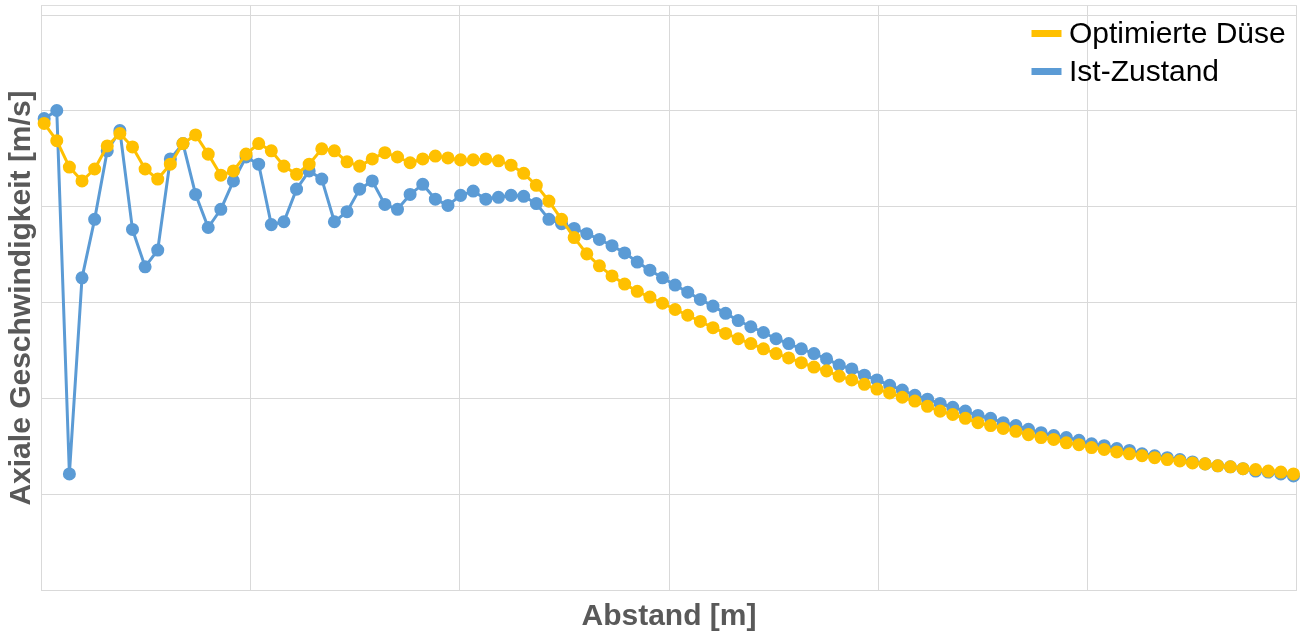 The image size is (1302, 635). I want to click on x-axis-title: Abstand [m], so click(669, 614).